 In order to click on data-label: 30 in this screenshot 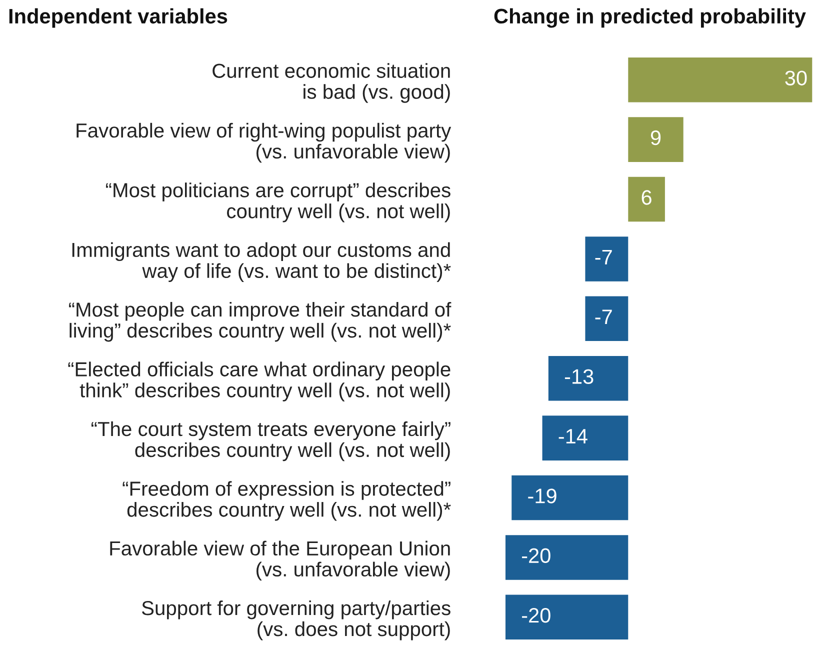, I will do `click(796, 78)`.